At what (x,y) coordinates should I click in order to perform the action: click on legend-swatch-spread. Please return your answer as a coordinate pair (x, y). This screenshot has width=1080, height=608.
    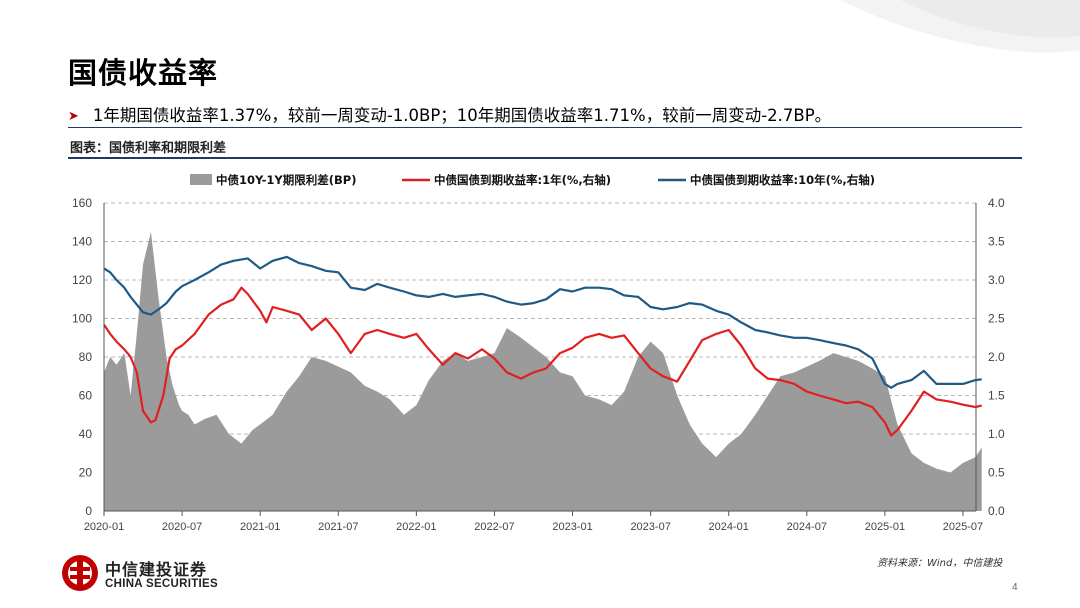
    Looking at the image, I should click on (201, 179).